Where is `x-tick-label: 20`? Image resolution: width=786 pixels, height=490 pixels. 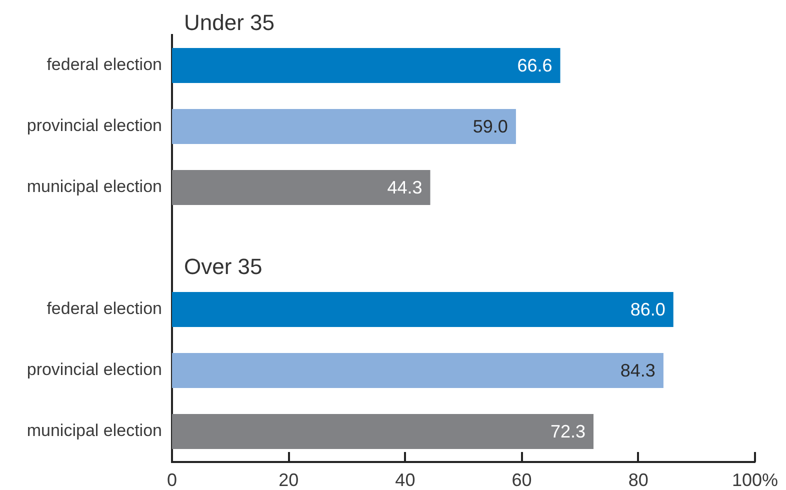
x-tick-label: 20 is located at coordinates (288, 480).